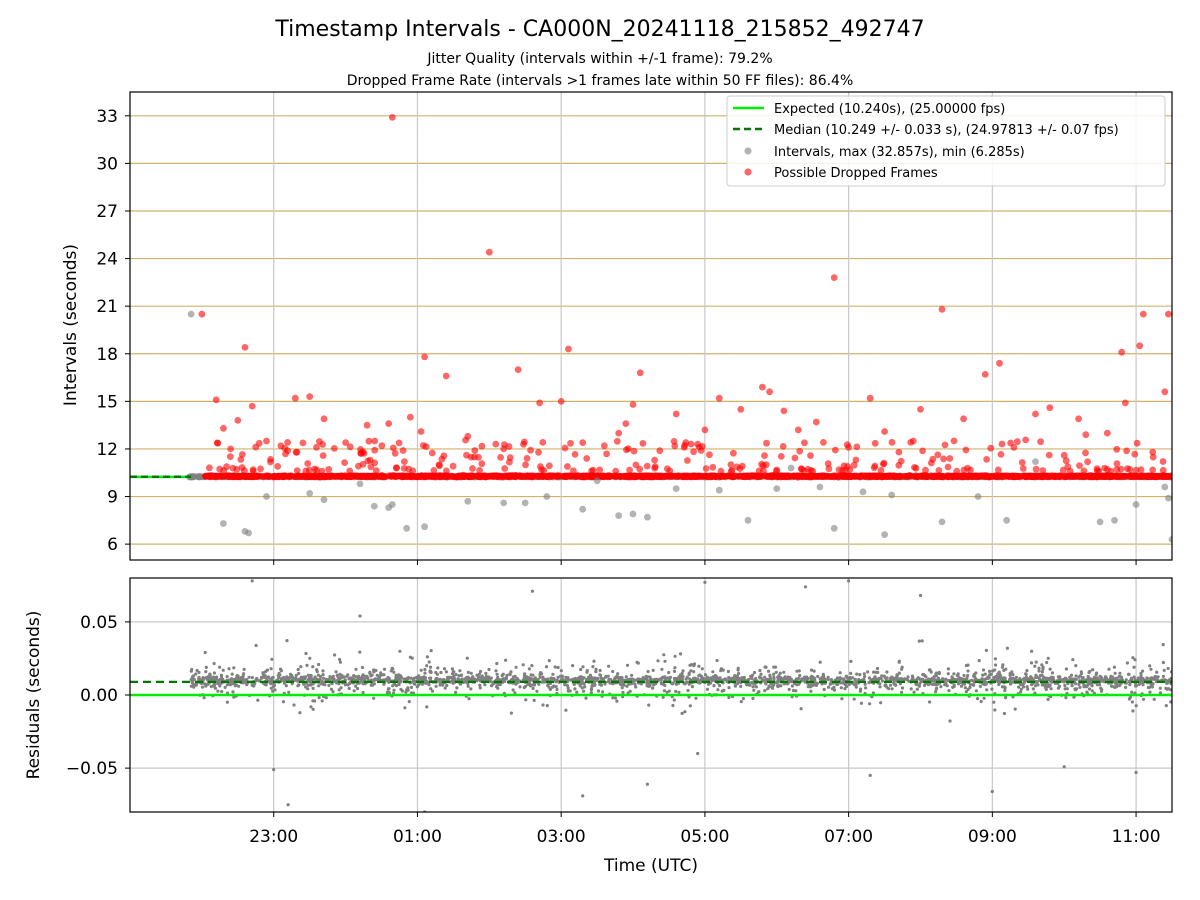 The image size is (1200, 900). Describe the element at coordinates (112, 498) in the screenshot. I see `top-y-tick-label: 9` at that location.